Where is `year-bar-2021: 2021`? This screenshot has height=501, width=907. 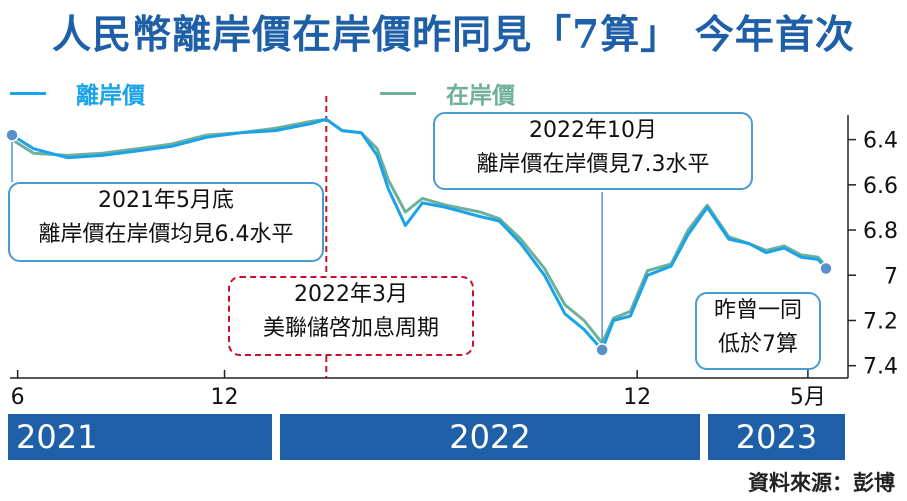
year-bar-2021: 2021 is located at coordinates (140, 437).